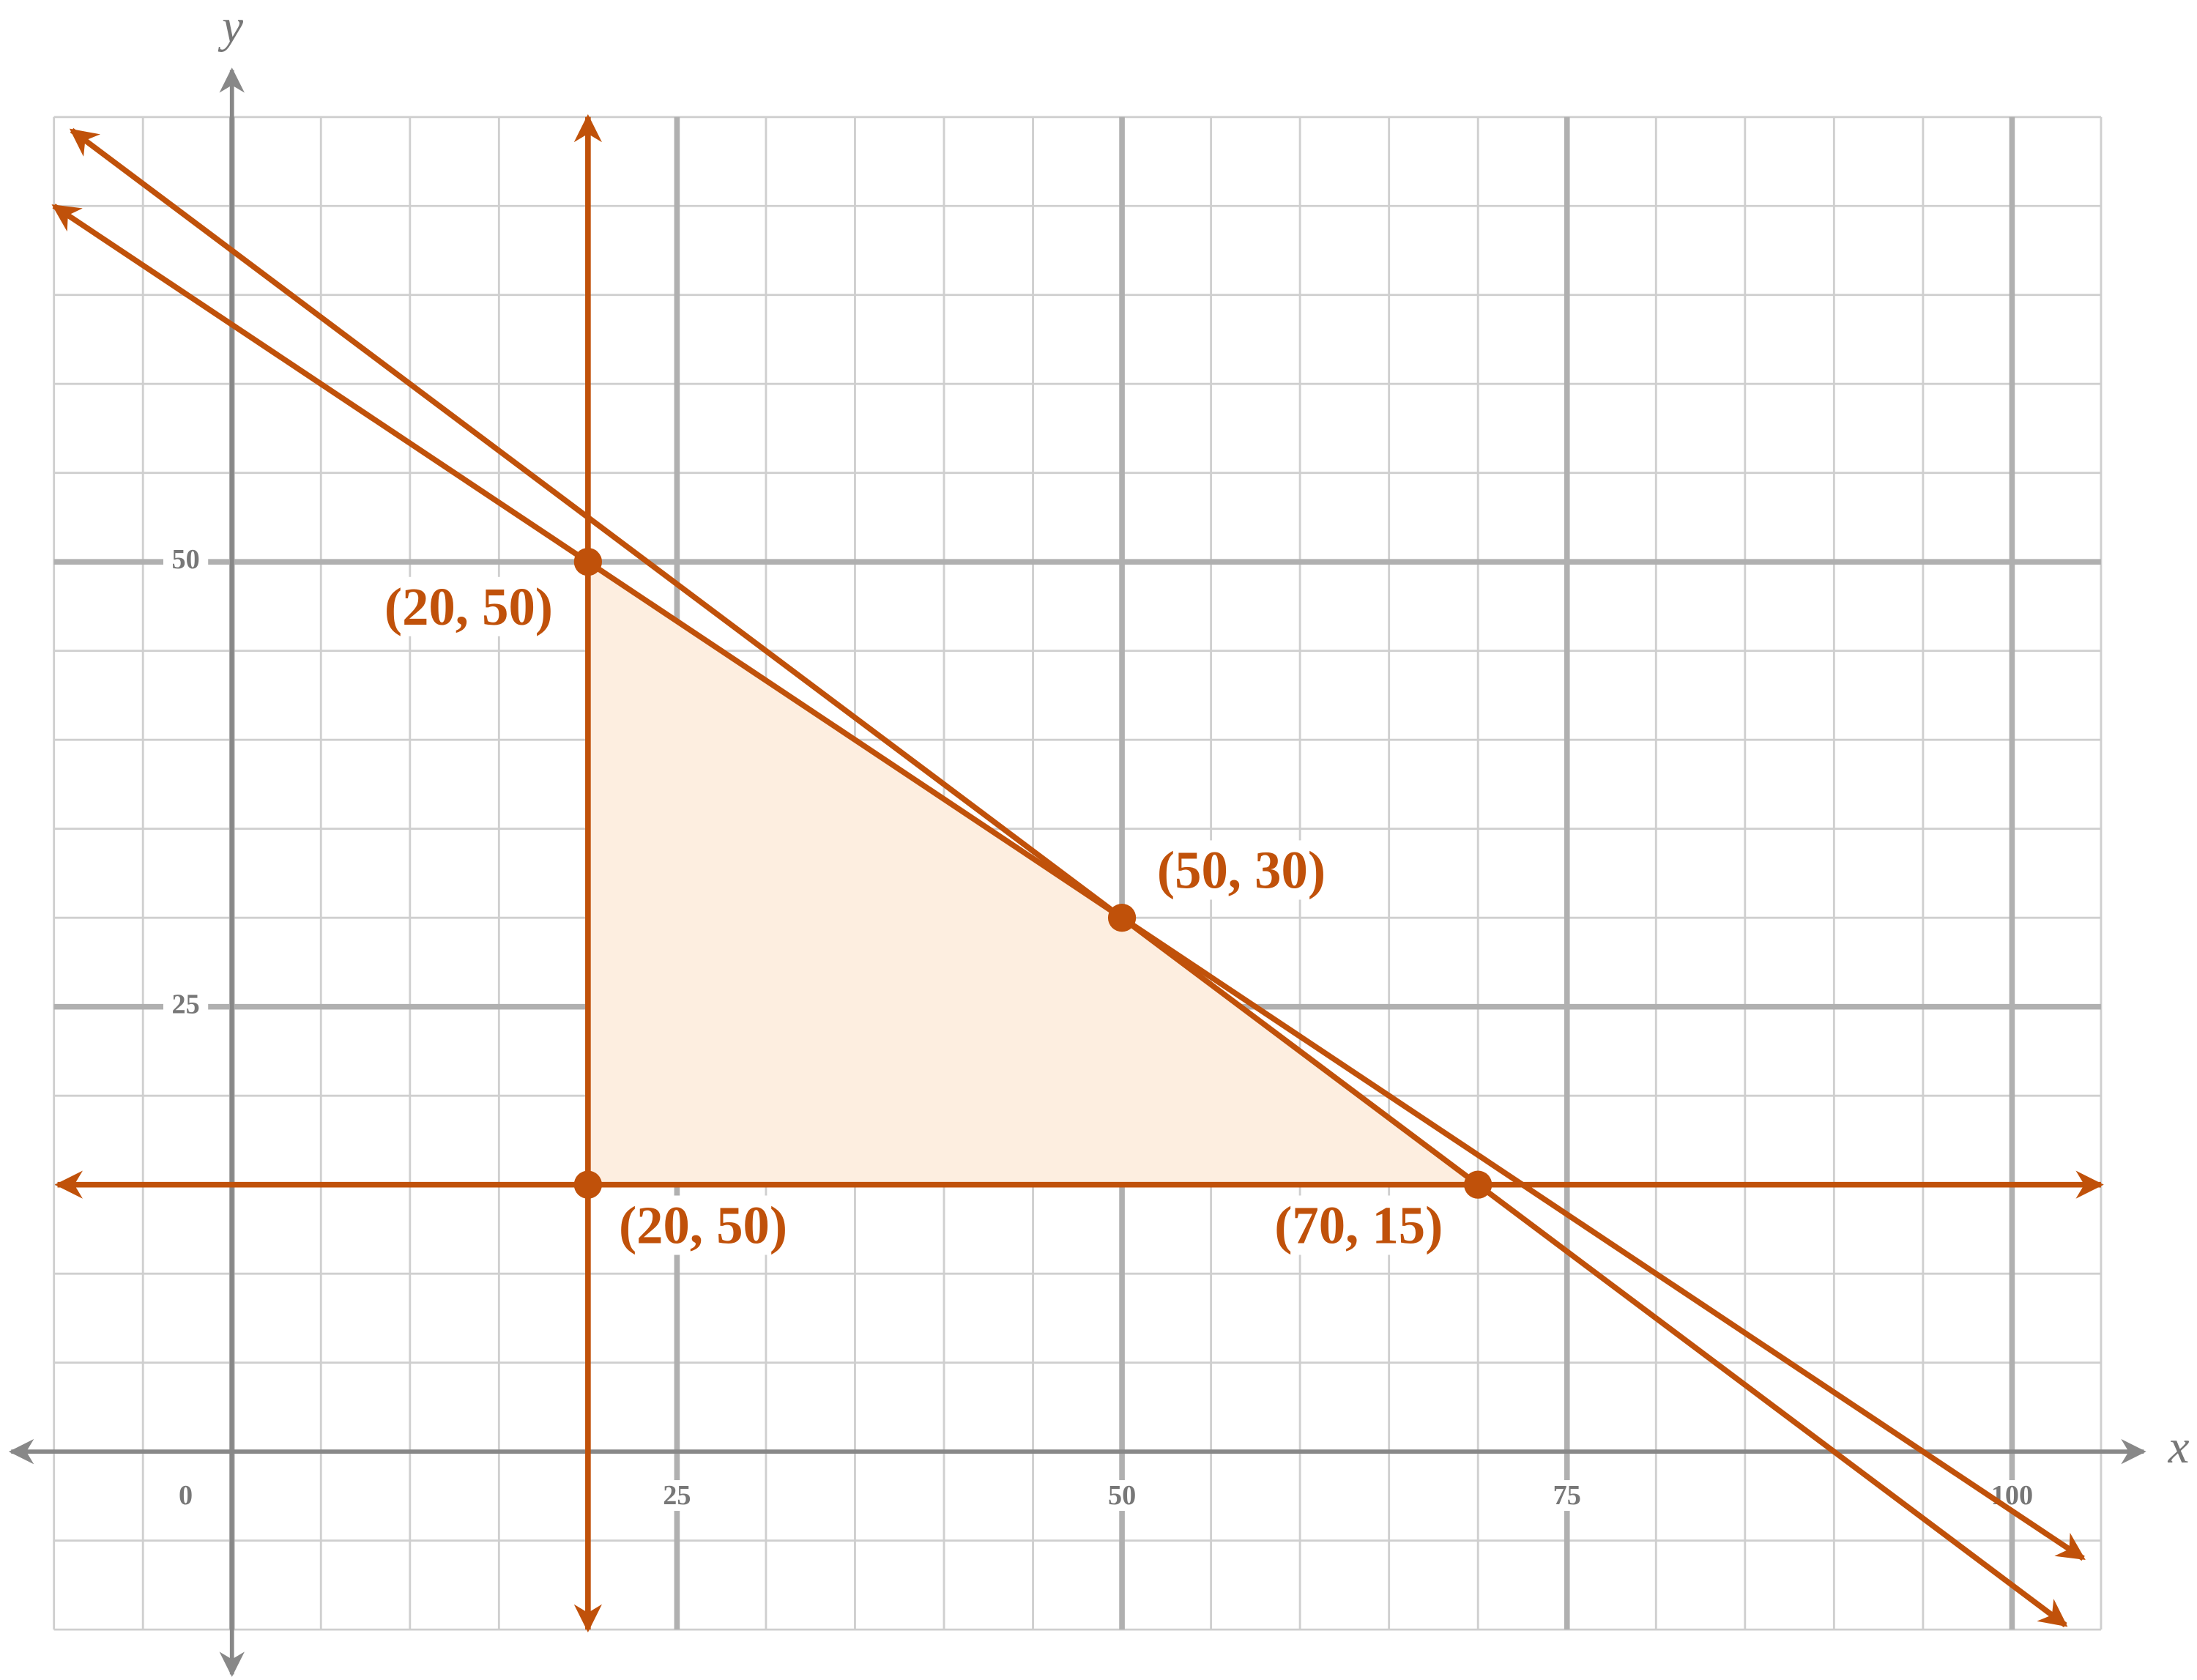 This screenshot has width=2197, height=1680. What do you see at coordinates (1567, 1495) in the screenshot?
I see `x-tick-label: 75` at bounding box center [1567, 1495].